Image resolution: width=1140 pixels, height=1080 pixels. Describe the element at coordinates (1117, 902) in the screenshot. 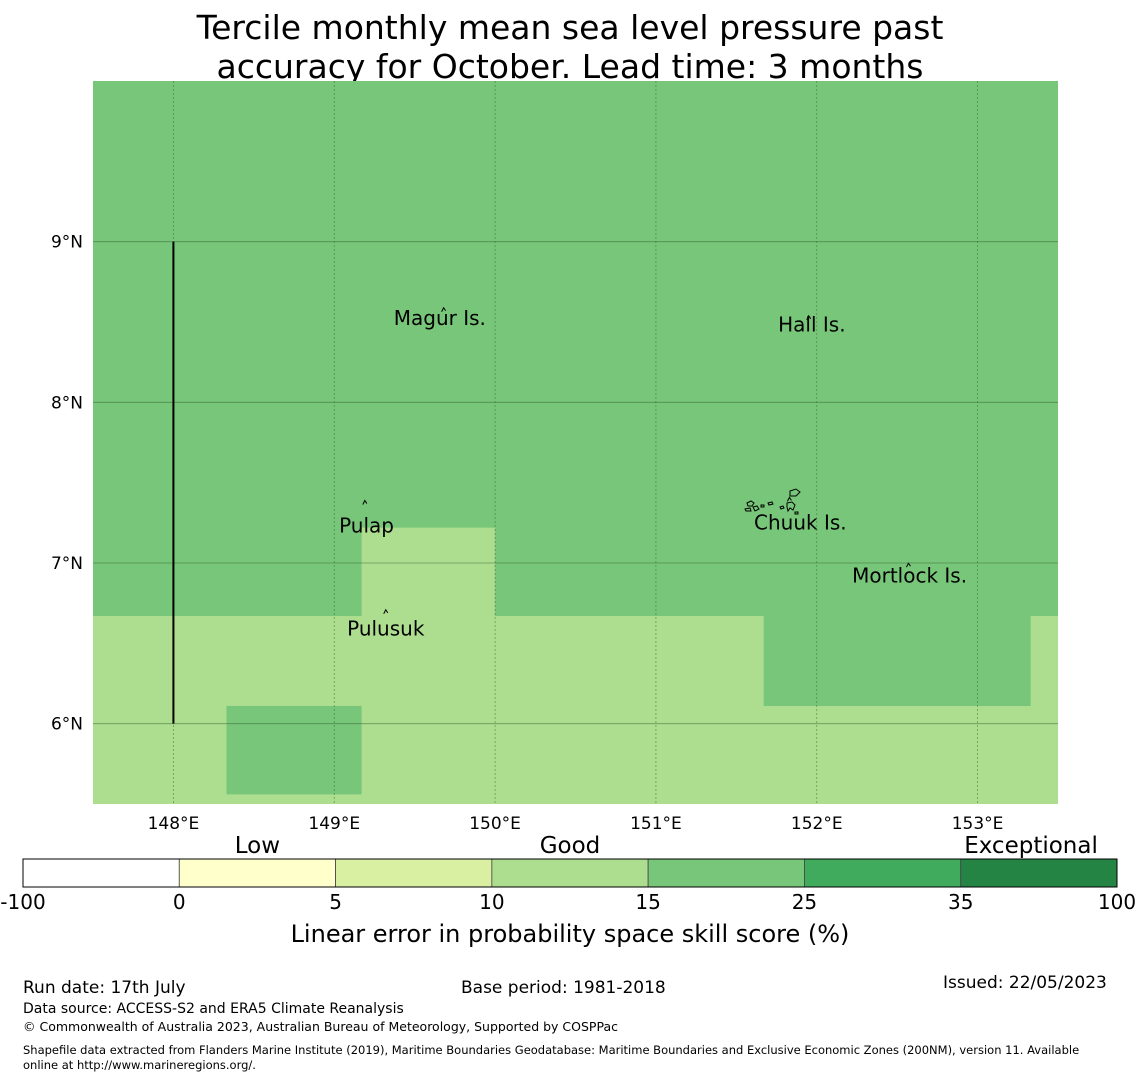

I see `colorbar-tick-label: 100` at that location.